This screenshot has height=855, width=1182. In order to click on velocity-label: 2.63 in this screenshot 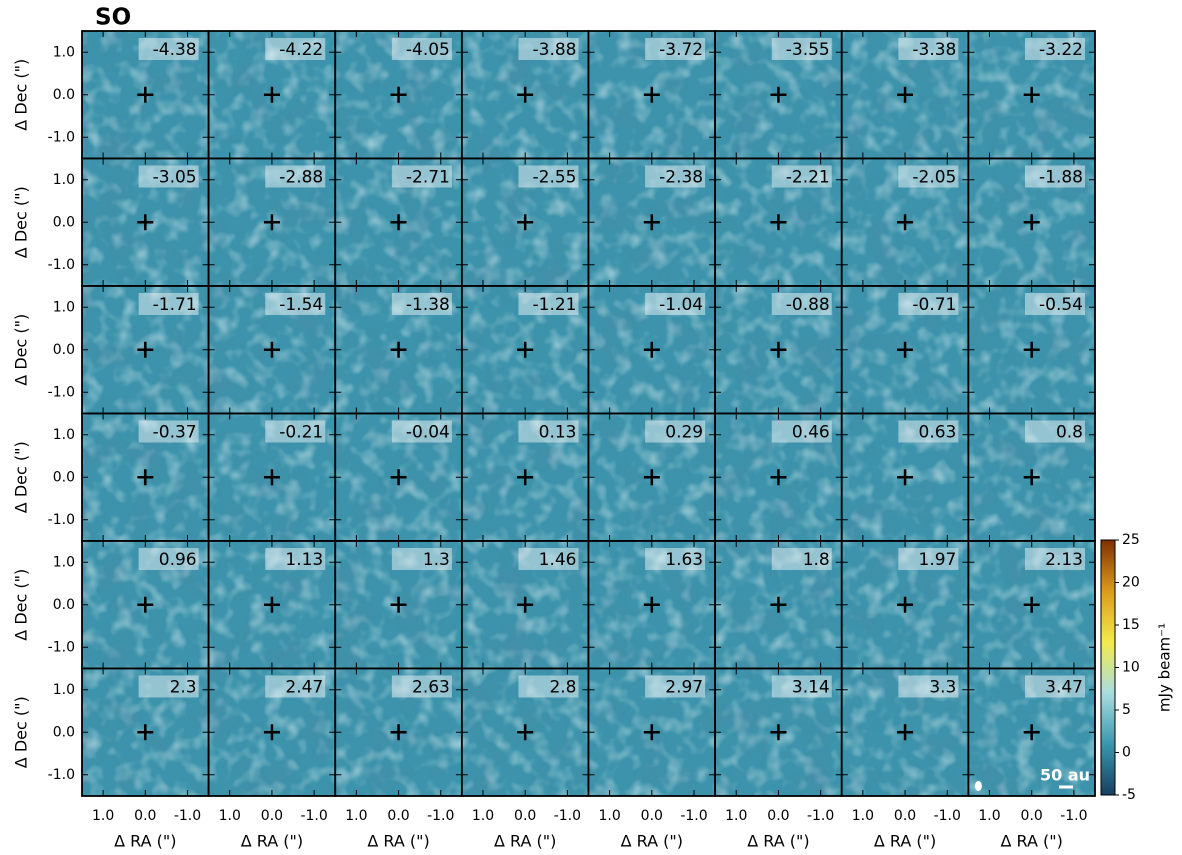, I will do `click(431, 688)`.